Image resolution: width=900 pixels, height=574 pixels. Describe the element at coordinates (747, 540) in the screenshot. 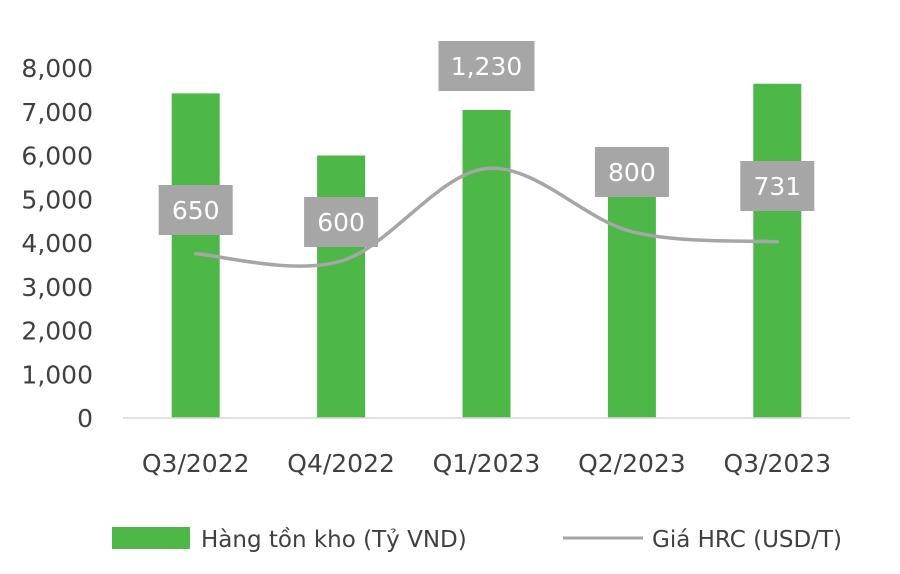

I see `legend-label-line: Giá HRC (USD/T)` at that location.